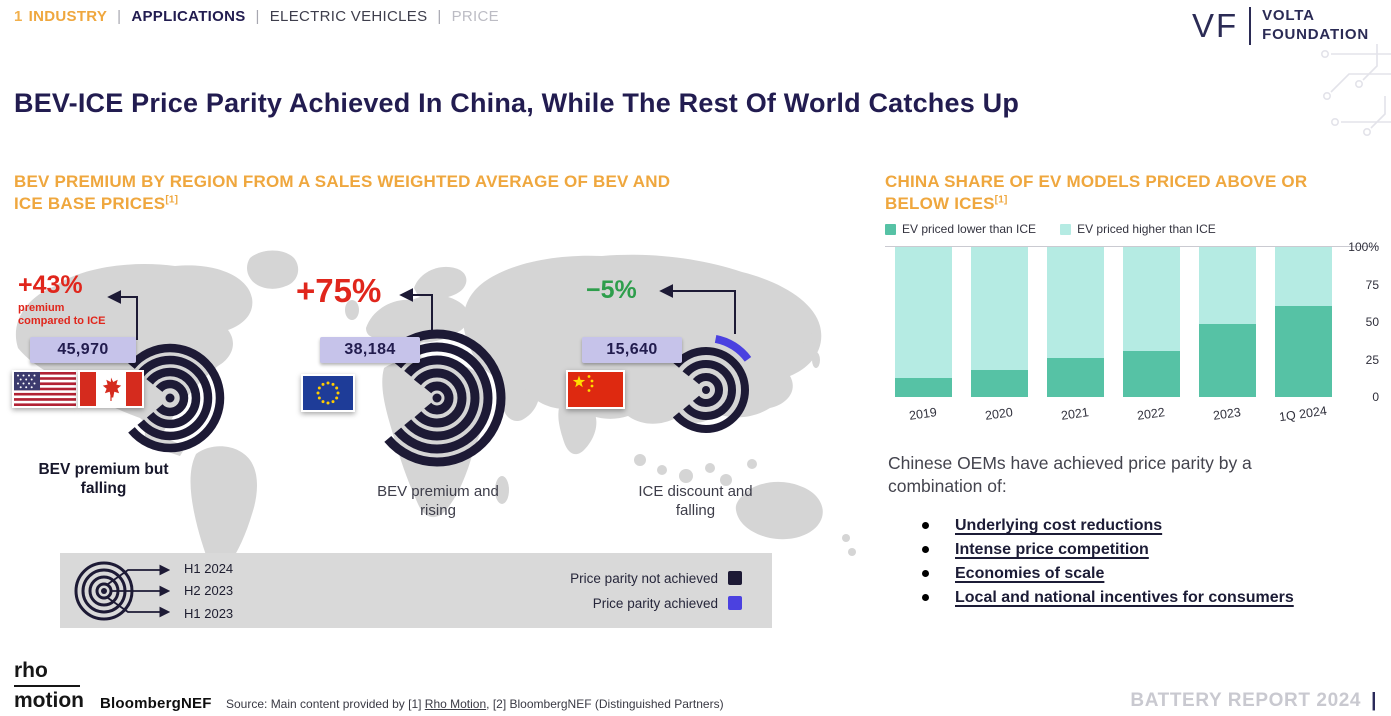 The width and height of the screenshot is (1391, 716). Describe the element at coordinates (370, 350) in the screenshot. I see `eu-price-box: 38,184` at that location.